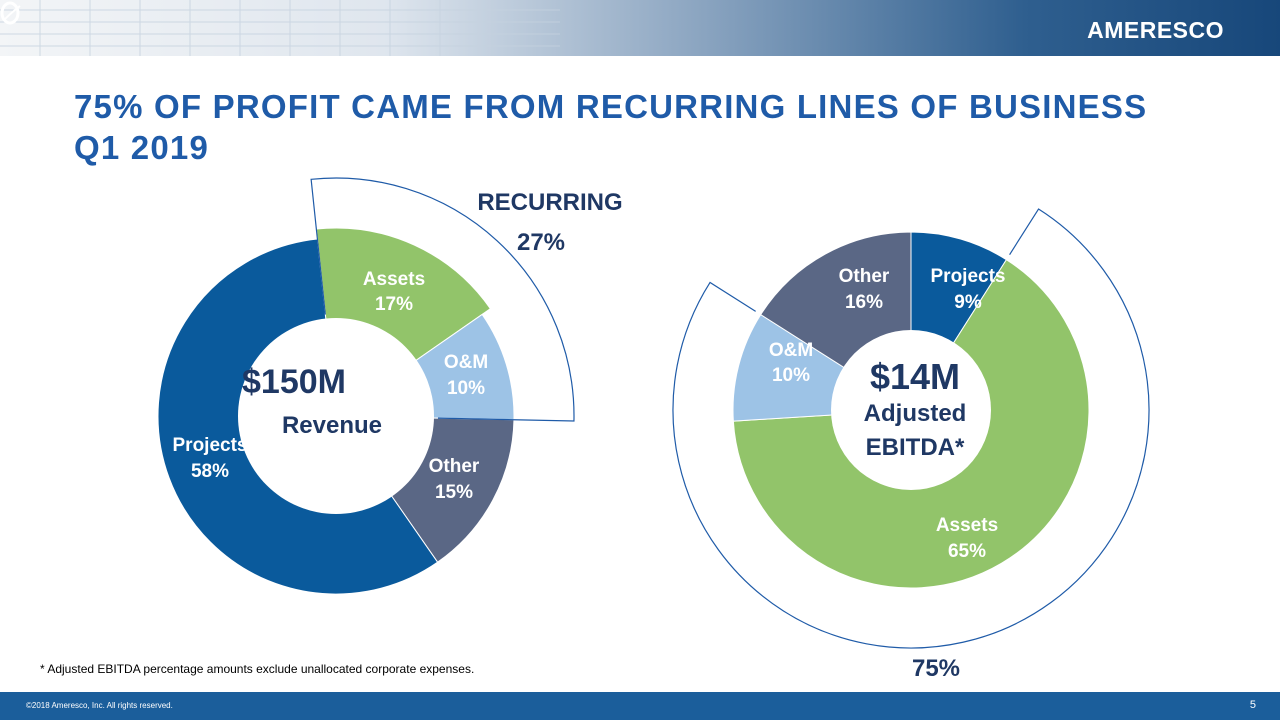 This screenshot has height=720, width=1280. Describe the element at coordinates (466, 362) in the screenshot. I see `revenue-label-o-m-name: O&M` at that location.